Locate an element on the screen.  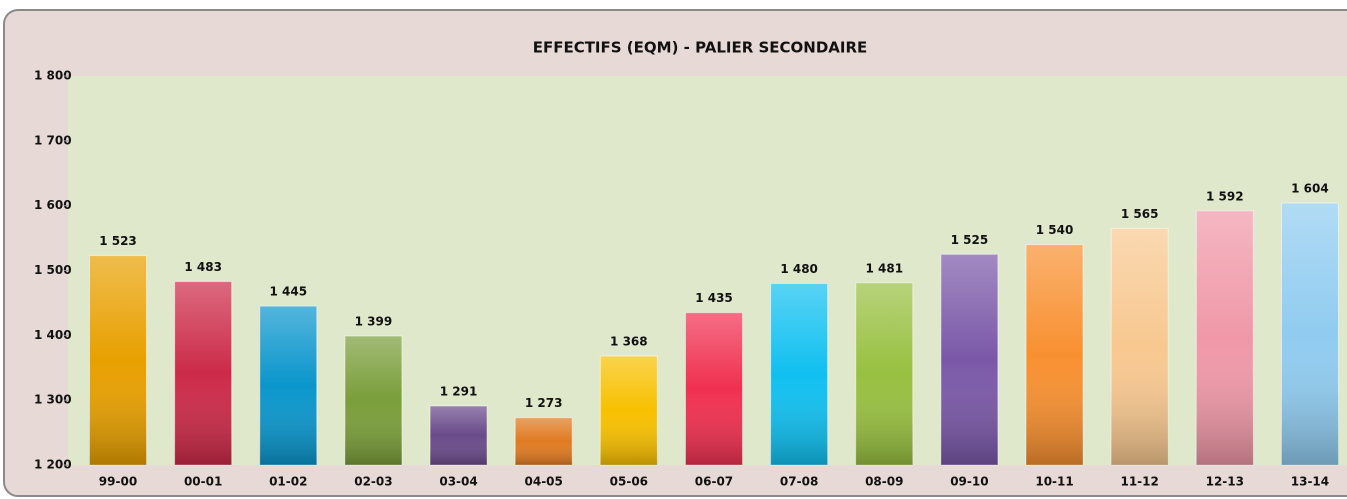
x-tick-label: 03-04 is located at coordinates (458, 482).